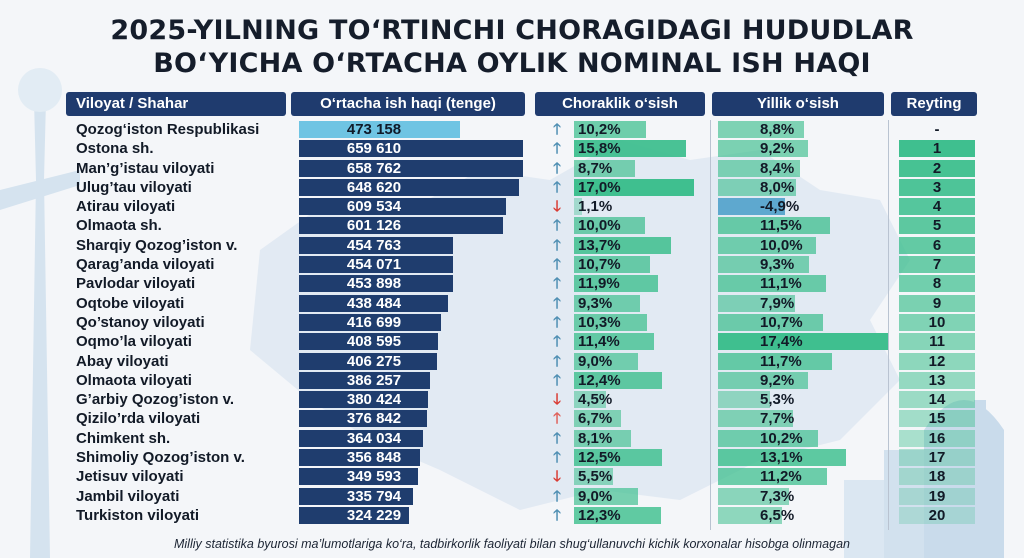 This screenshot has width=1024, height=558. Describe the element at coordinates (512, 283) in the screenshot. I see `table-row: Pavlodar viloyati 453 898 🡑 11,9% 11,1% 8` at that location.